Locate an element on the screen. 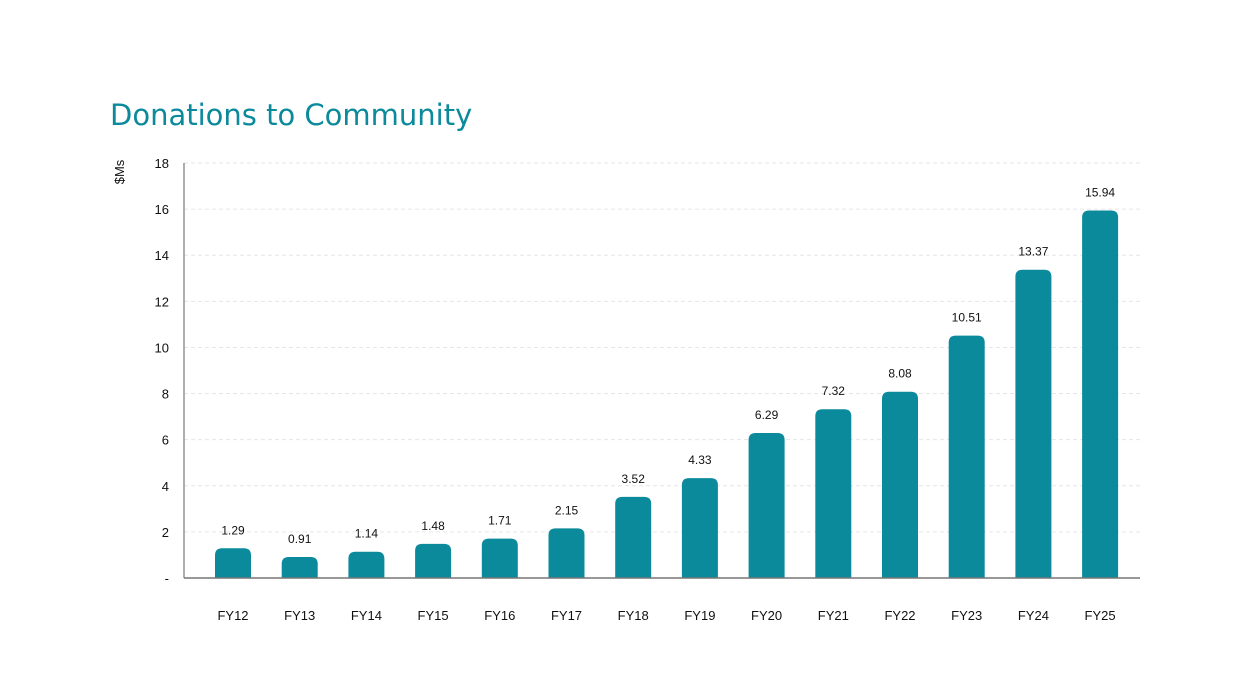 Image resolution: width=1240 pixels, height=700 pixels. bar-fy21 is located at coordinates (833, 493).